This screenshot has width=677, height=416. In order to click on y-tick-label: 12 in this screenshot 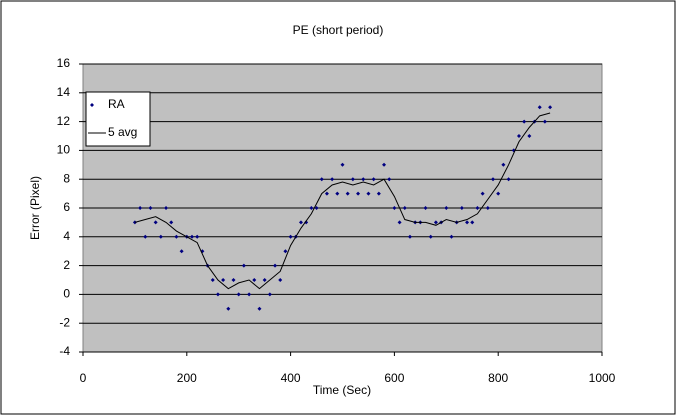, I will do `click(64, 121)`.